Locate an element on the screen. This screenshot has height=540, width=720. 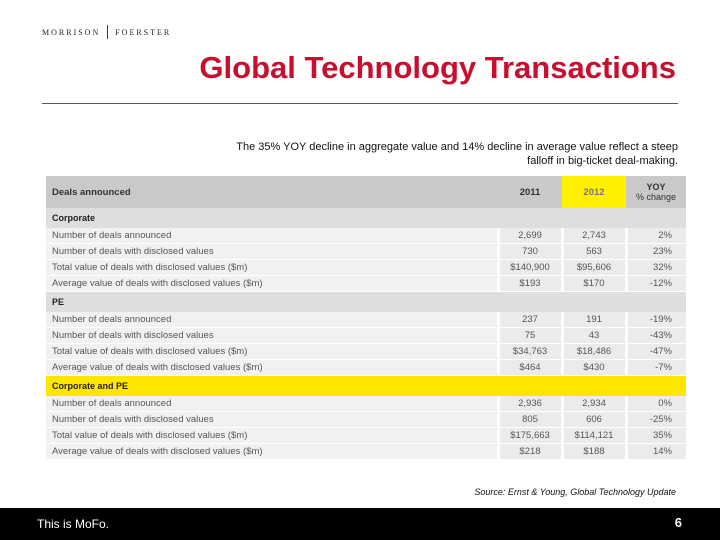
value-2011: 805 is located at coordinates (529, 419).